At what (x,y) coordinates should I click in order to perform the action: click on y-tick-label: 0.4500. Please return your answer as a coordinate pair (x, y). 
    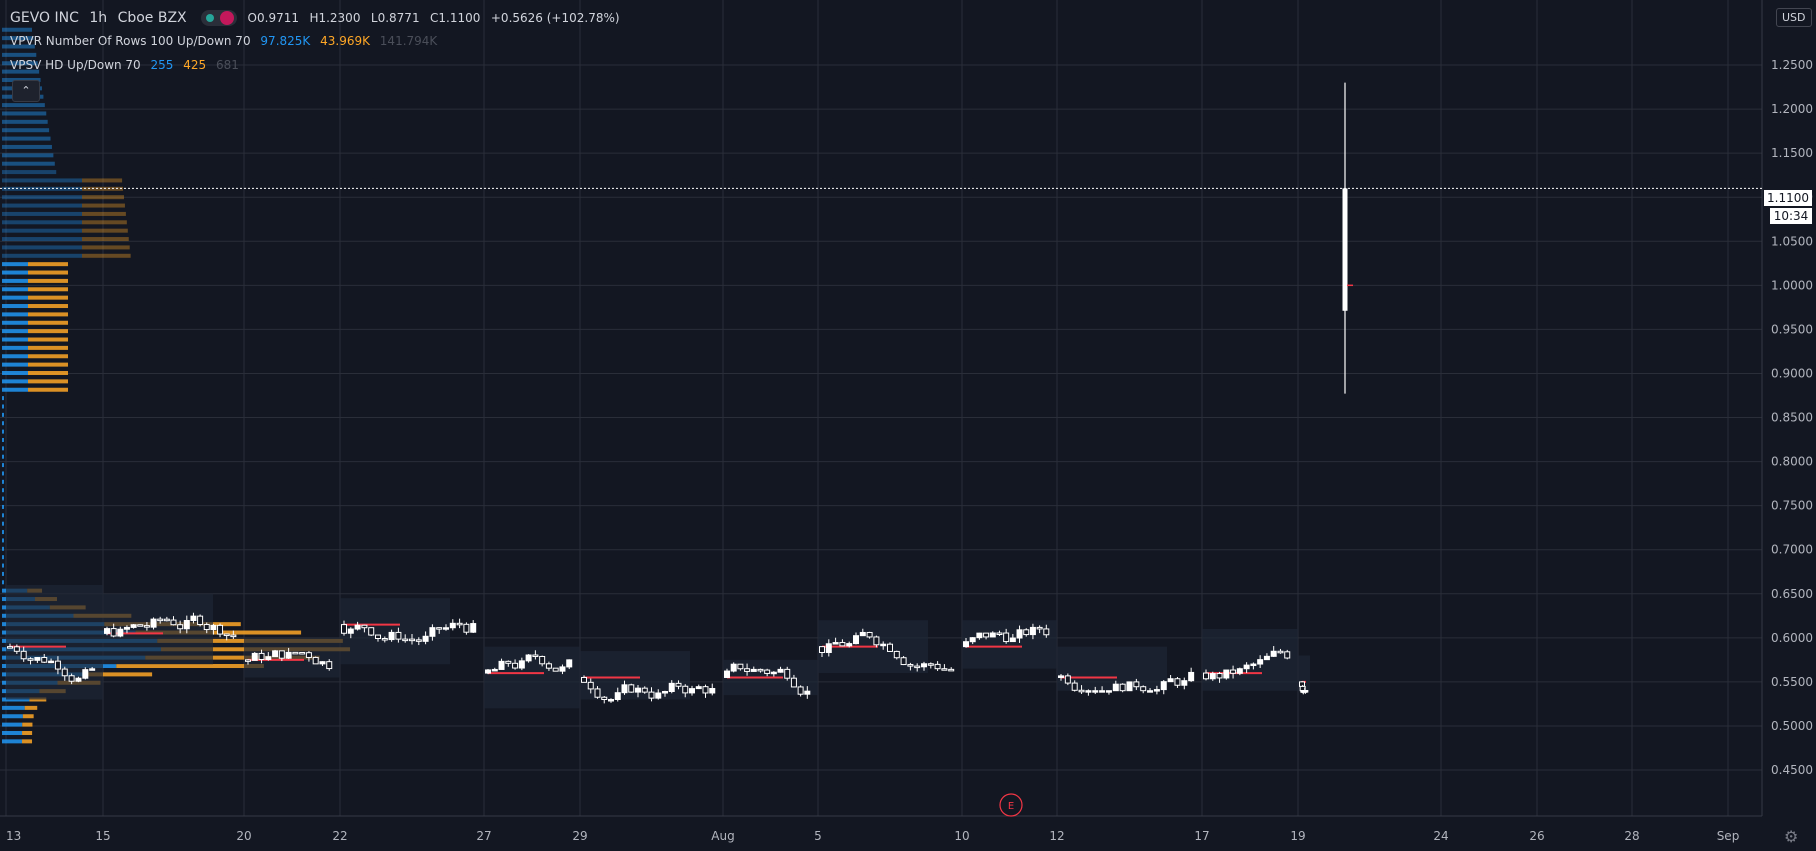
    Looking at the image, I should click on (1792, 770).